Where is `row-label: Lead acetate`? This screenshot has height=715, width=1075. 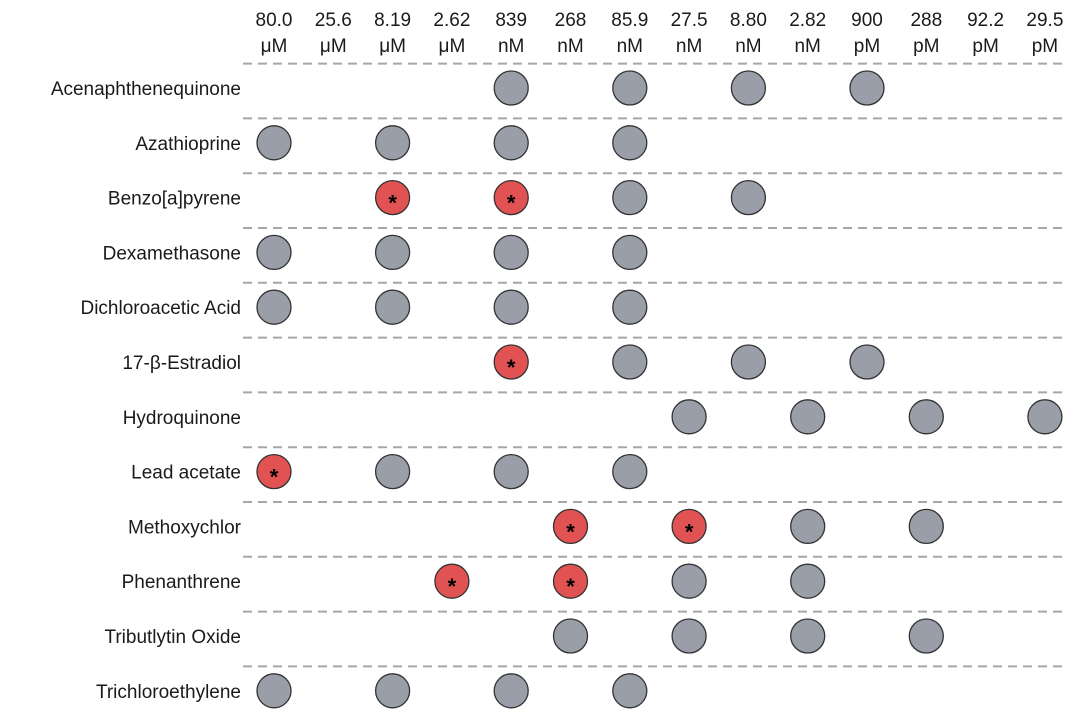
row-label: Lead acetate is located at coordinates (186, 473).